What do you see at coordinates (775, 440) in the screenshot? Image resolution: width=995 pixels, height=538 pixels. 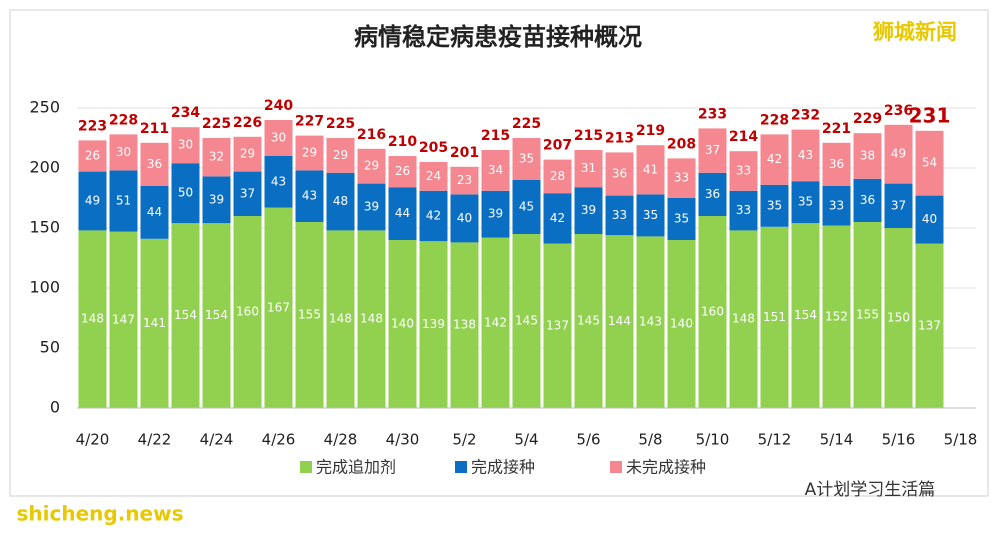 I see `x-tick-label: 5/12` at bounding box center [775, 440].